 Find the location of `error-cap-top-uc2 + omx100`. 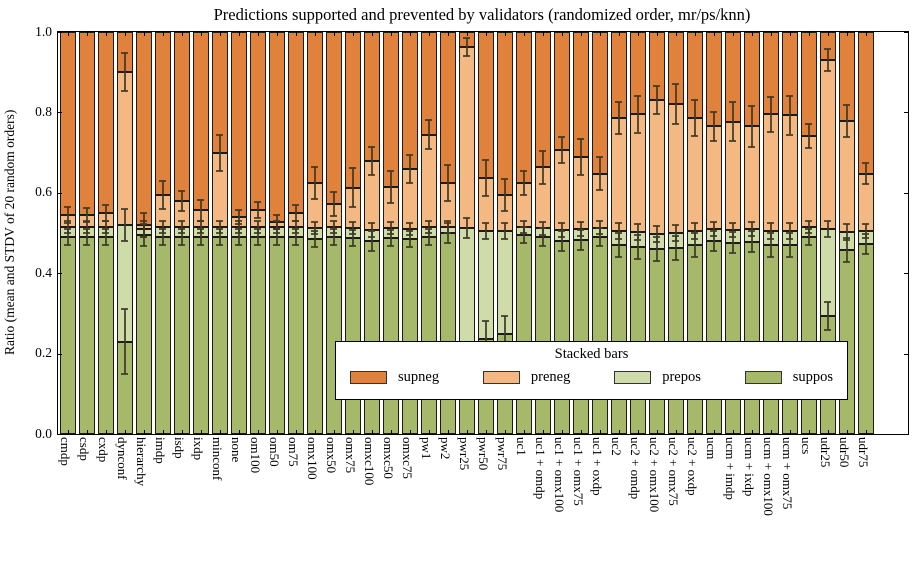

error-cap-top-uc2 + omx100 is located at coordinates (656, 225).